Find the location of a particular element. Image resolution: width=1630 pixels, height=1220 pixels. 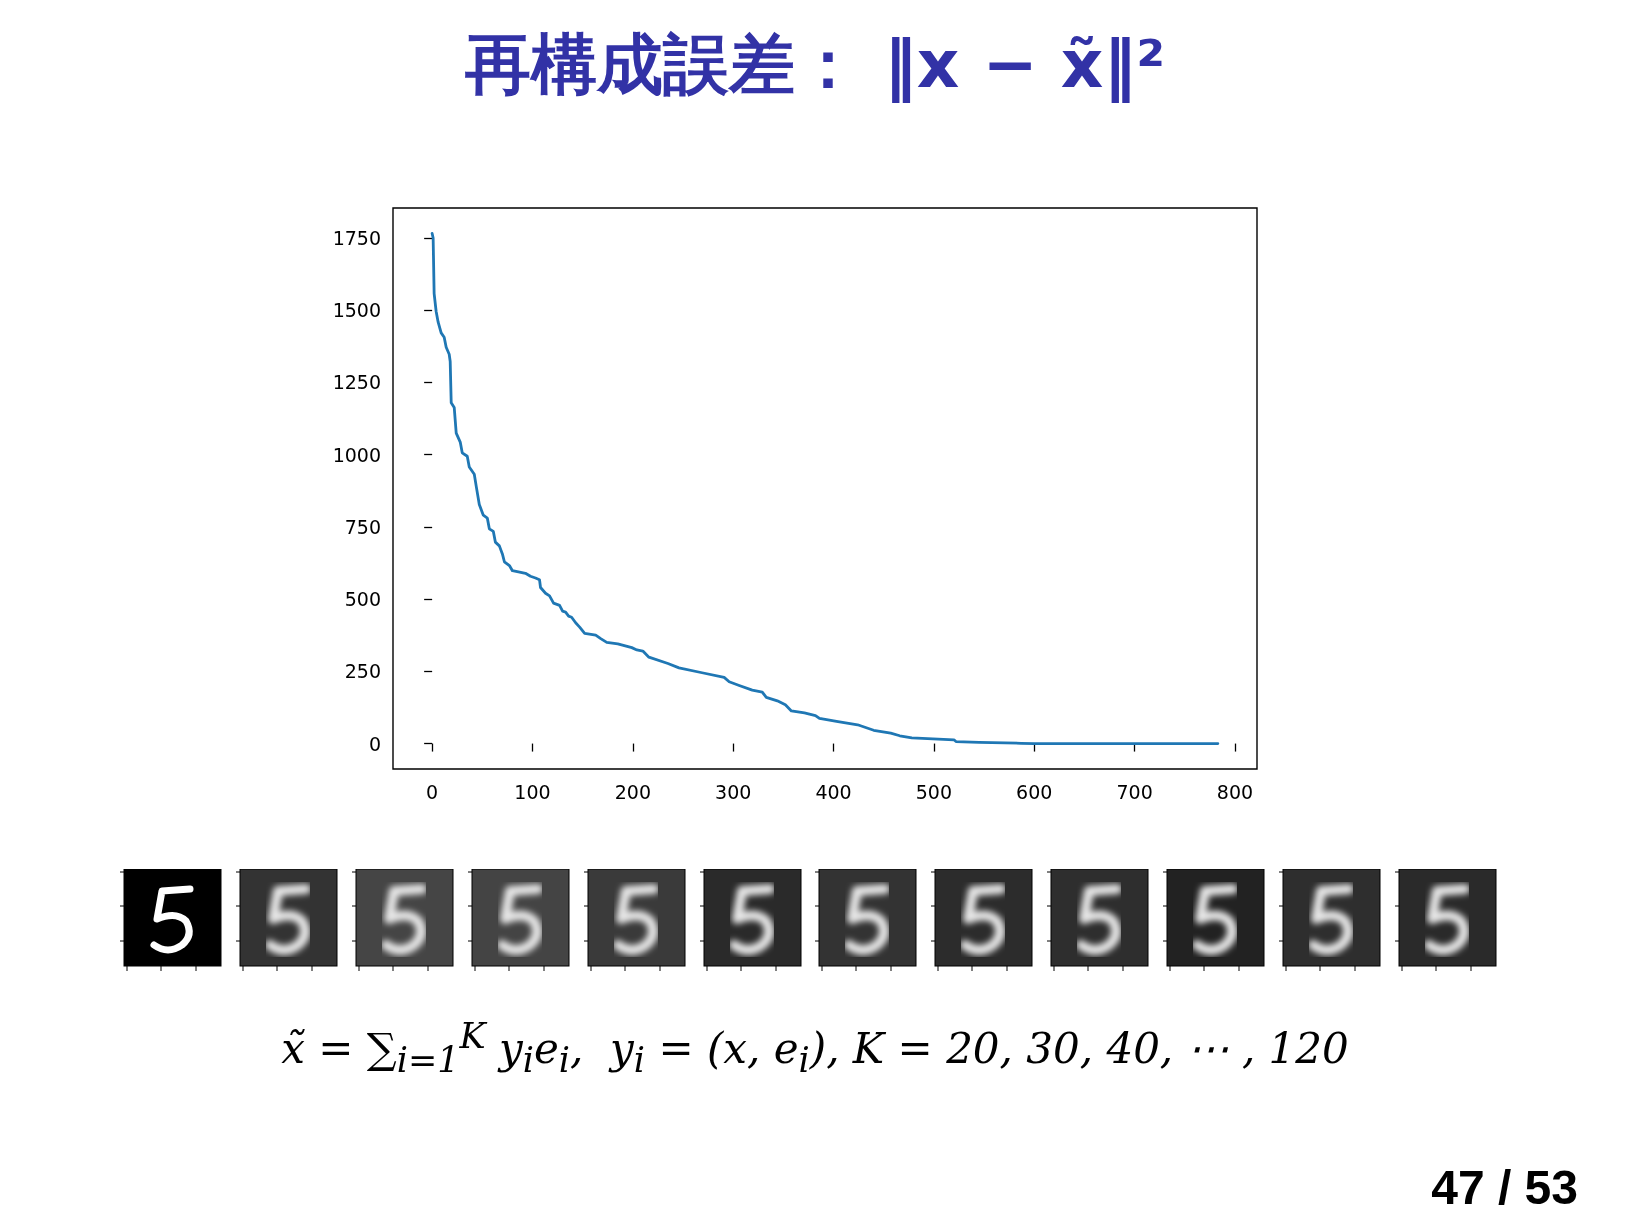

text: 47 / 53 is located at coordinates (1504, 1187).